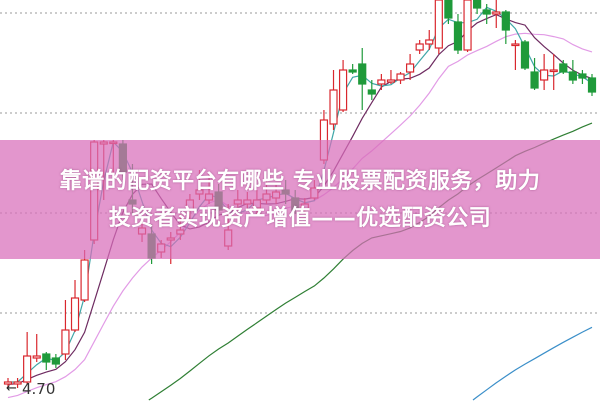  Describe the element at coordinates (39, 389) in the screenshot. I see `price-axis-label: 4.70` at that location.